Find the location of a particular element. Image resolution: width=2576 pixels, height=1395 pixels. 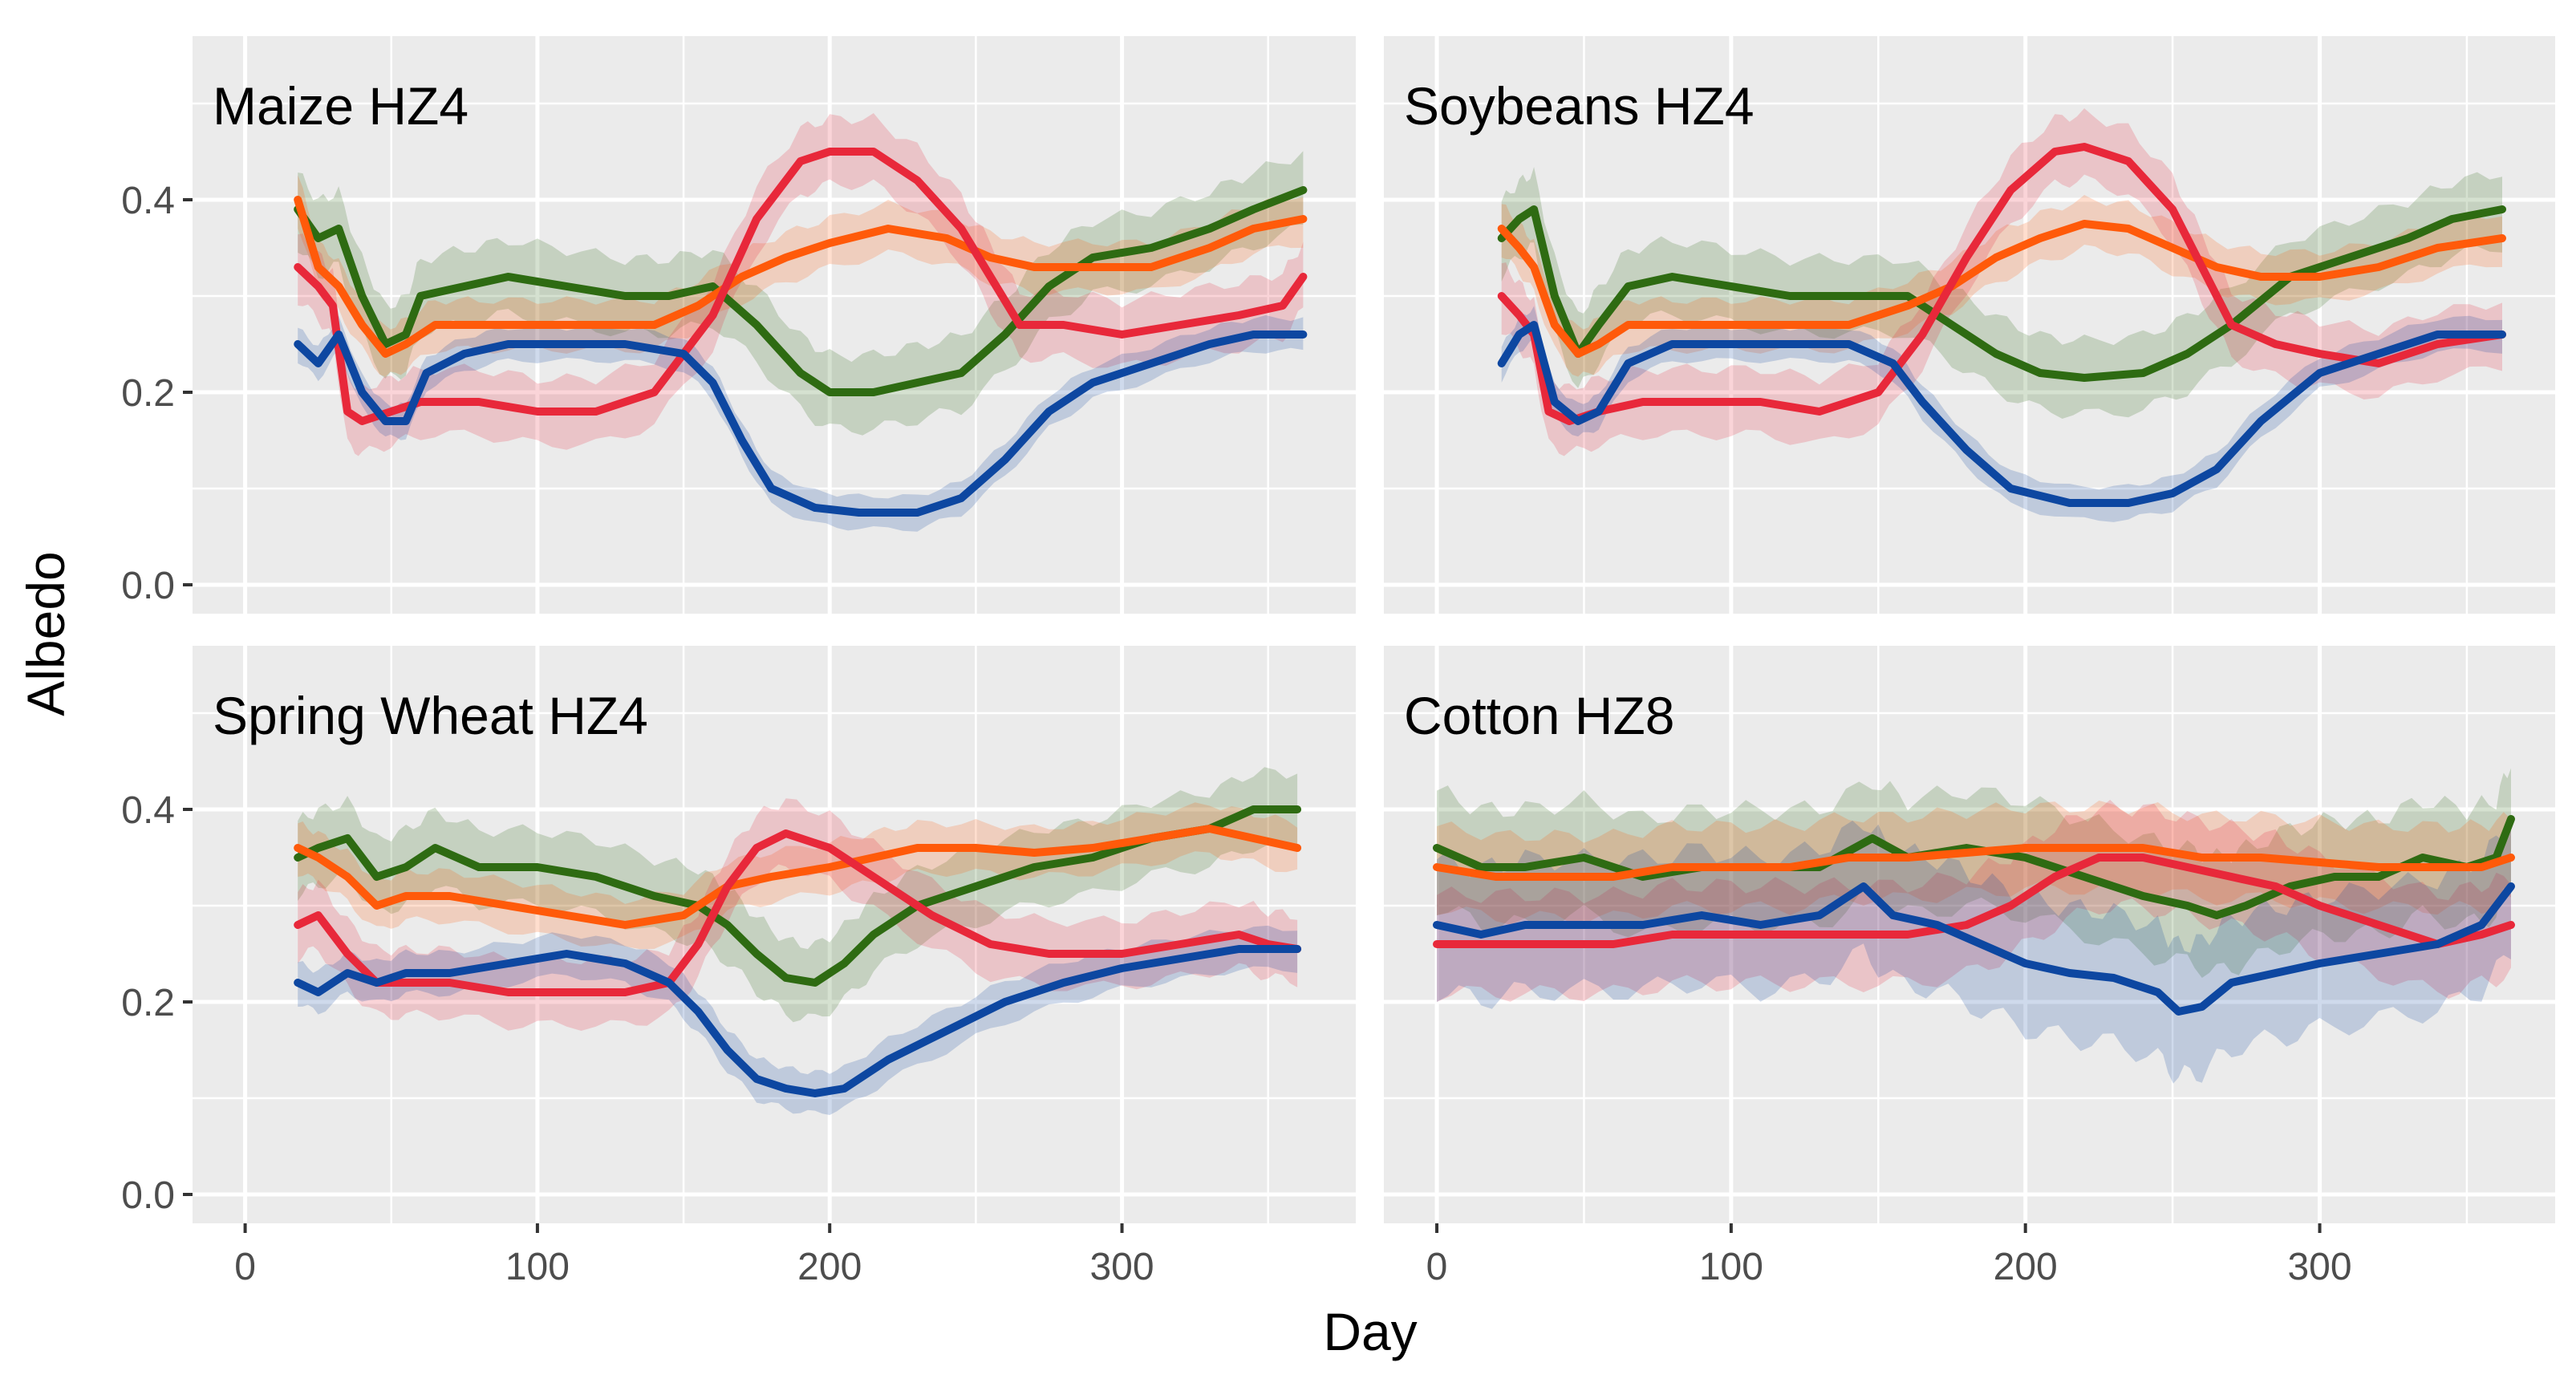

panel-title: Soybeans HZ4 is located at coordinates (1579, 106).